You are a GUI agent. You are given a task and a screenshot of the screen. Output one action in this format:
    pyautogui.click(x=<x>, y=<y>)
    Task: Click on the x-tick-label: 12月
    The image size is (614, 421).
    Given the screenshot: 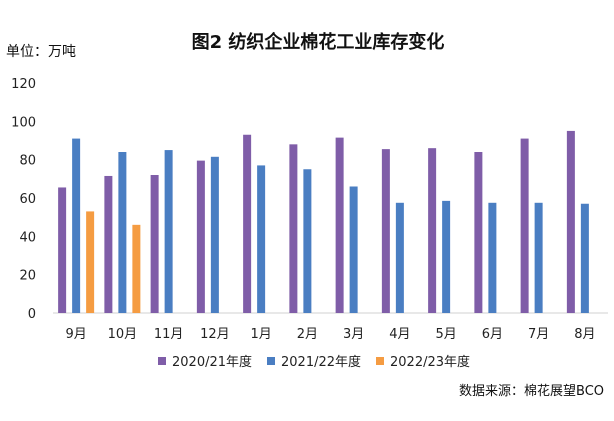 What is the action you would take?
    pyautogui.click(x=215, y=334)
    